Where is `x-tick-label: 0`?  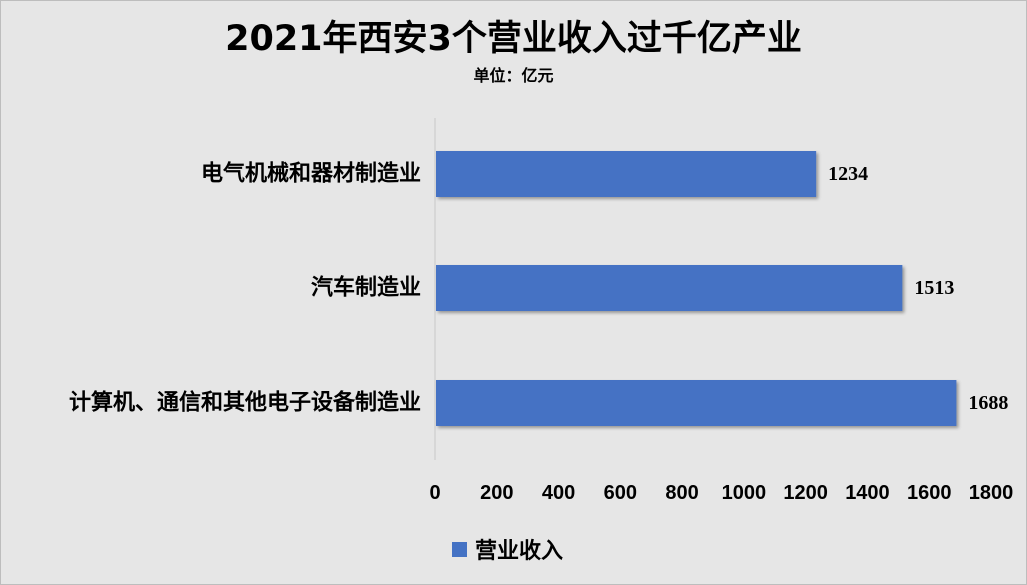
x-tick-label: 0 is located at coordinates (434, 493).